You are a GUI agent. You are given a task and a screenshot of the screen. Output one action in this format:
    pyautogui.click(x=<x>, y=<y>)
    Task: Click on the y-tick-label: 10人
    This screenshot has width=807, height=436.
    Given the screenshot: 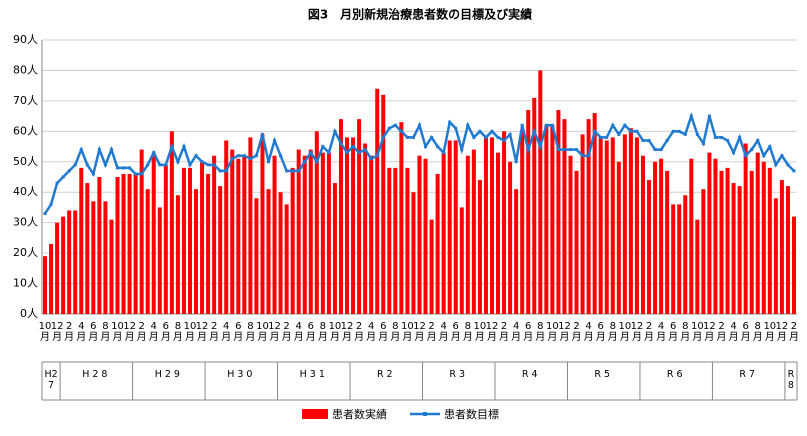 What is the action you would take?
    pyautogui.click(x=25, y=283)
    